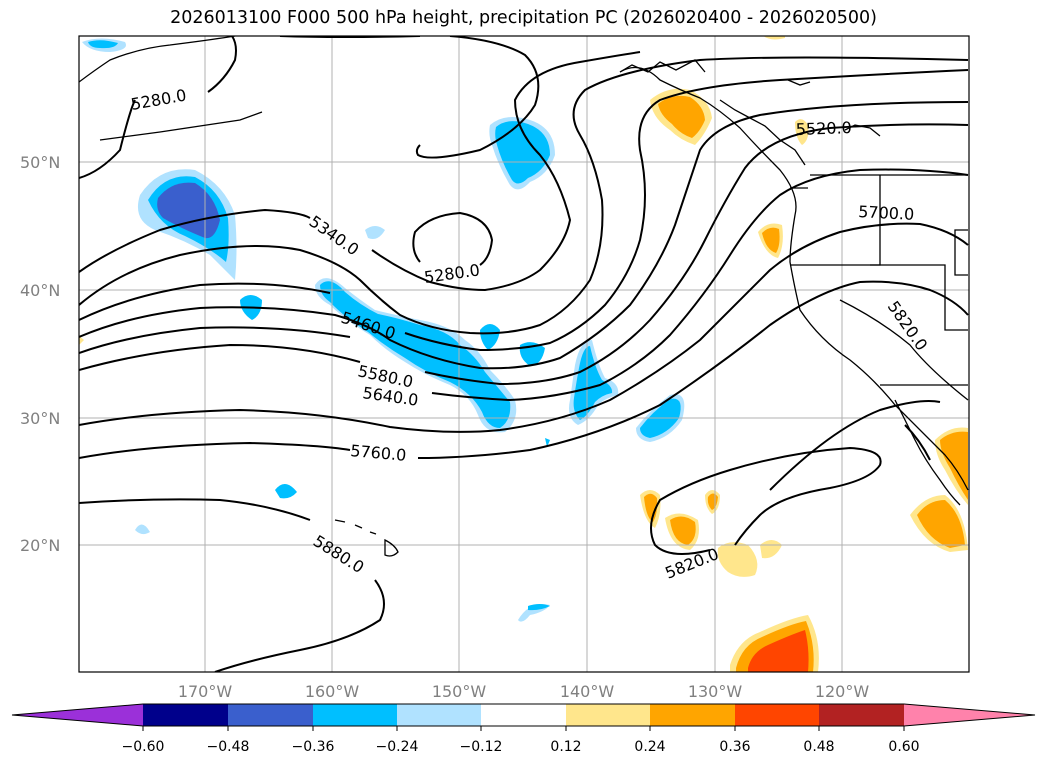 This screenshot has height=765, width=1047. Describe the element at coordinates (649, 747) in the screenshot. I see `colorbar-tick-label: 0.24` at that location.